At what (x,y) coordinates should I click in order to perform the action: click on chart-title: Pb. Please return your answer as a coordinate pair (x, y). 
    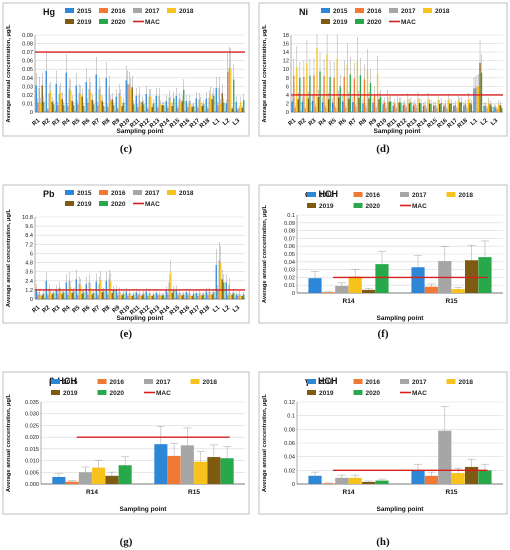
    Looking at the image, I should click on (49, 194).